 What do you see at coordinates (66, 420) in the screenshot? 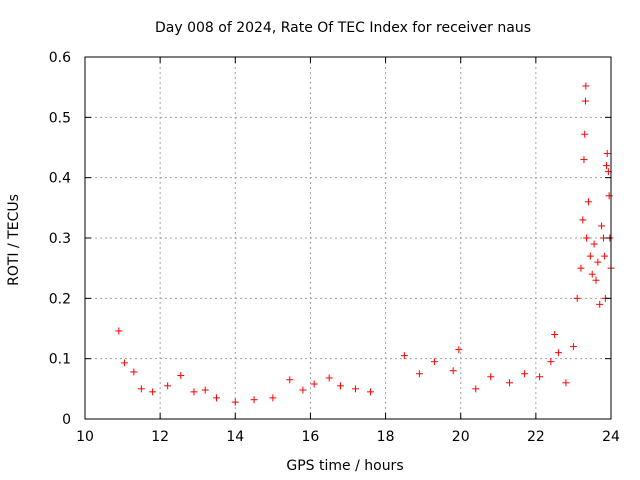
I see `y-tick-label: 0` at bounding box center [66, 420].